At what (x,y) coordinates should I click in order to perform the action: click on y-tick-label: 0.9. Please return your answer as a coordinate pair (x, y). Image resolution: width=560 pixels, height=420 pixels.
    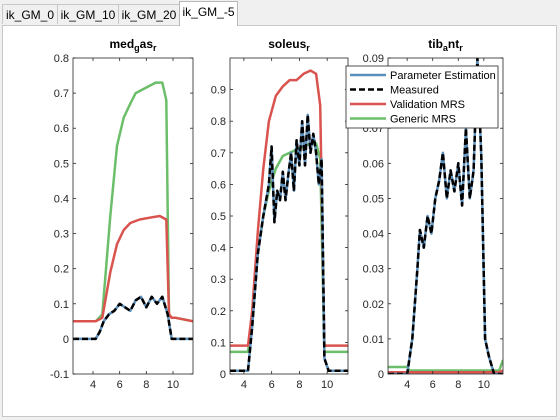
    Looking at the image, I should click on (218, 91).